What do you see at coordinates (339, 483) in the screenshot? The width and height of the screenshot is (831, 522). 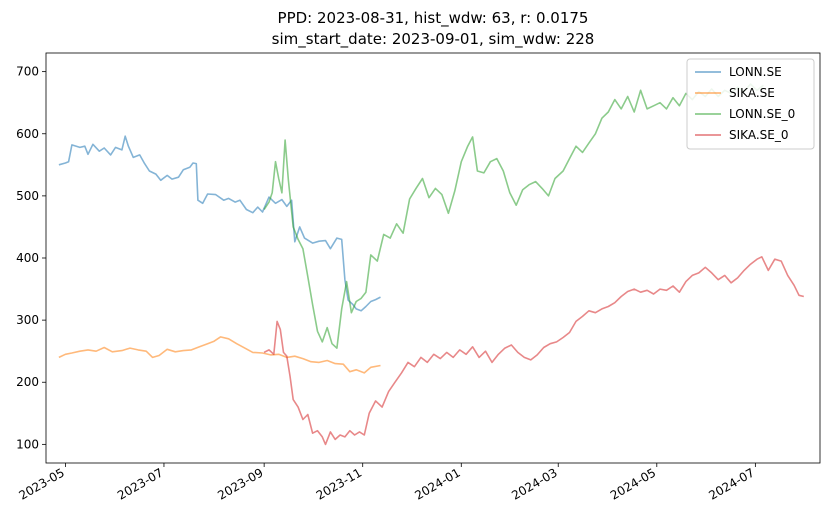 I see `x-tick-label: 2023-11` at bounding box center [339, 483].